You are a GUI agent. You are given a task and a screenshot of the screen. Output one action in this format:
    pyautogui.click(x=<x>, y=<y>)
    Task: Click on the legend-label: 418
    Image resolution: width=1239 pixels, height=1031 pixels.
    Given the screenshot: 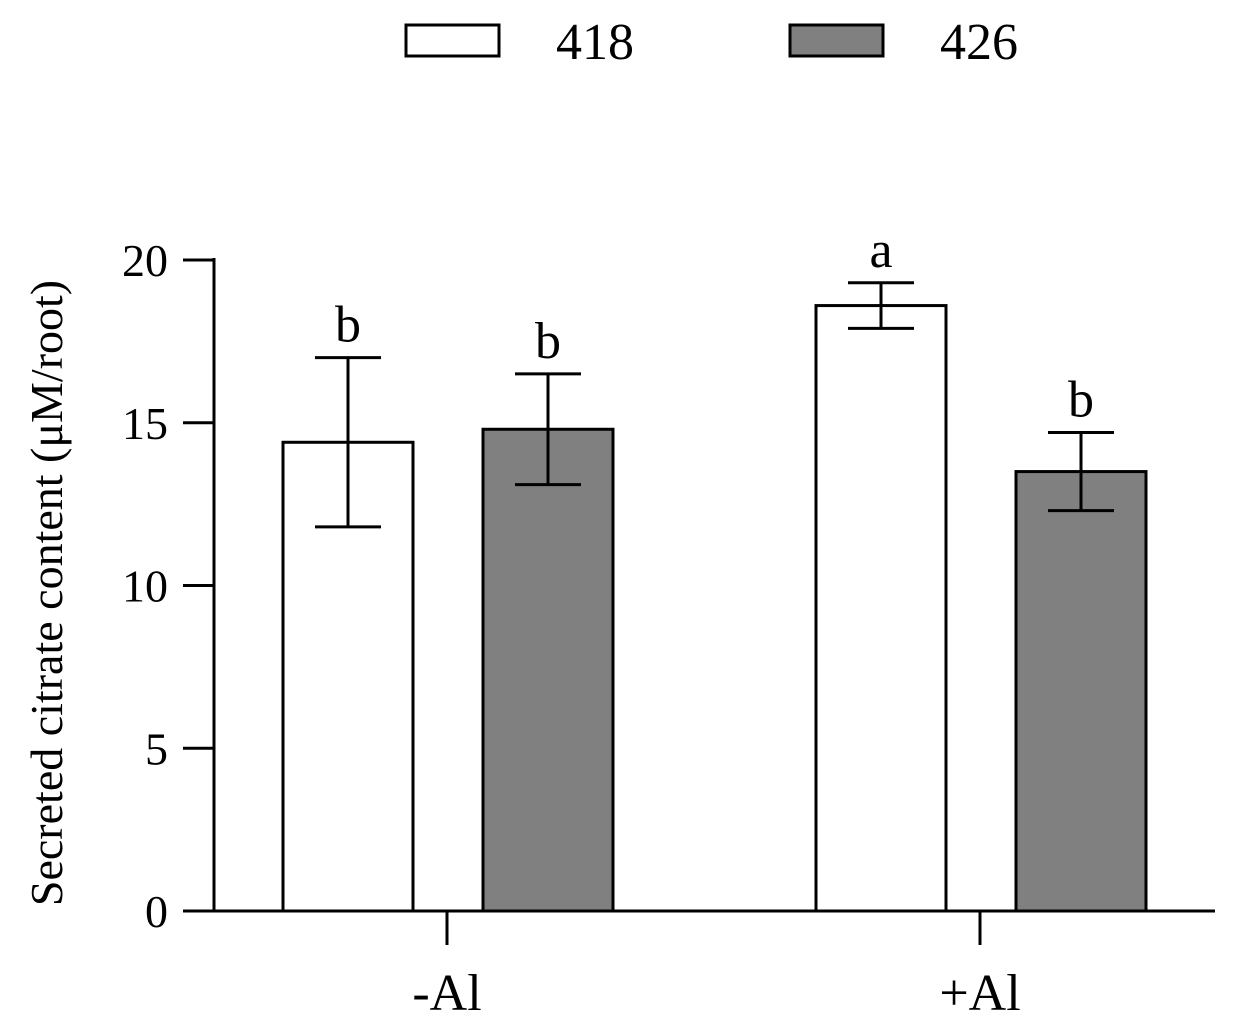 What is the action you would take?
    pyautogui.click(x=595, y=42)
    